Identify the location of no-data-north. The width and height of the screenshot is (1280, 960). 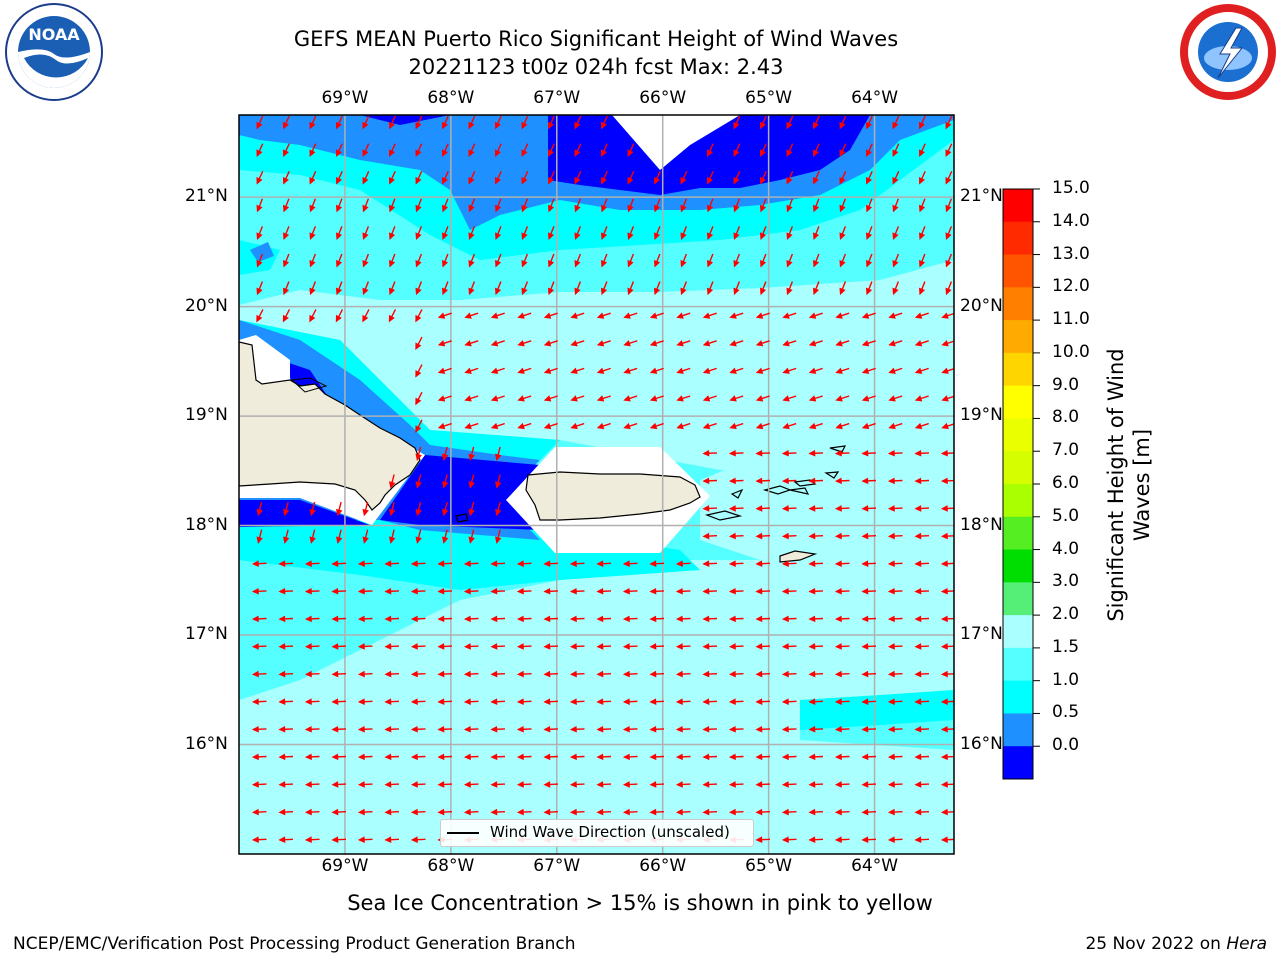
(676, 142).